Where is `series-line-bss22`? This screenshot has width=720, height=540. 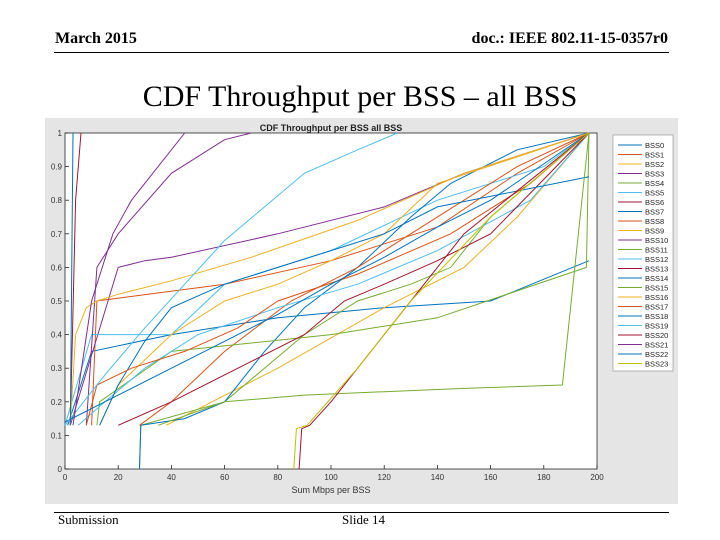
series-line-bss22 is located at coordinates (71, 279).